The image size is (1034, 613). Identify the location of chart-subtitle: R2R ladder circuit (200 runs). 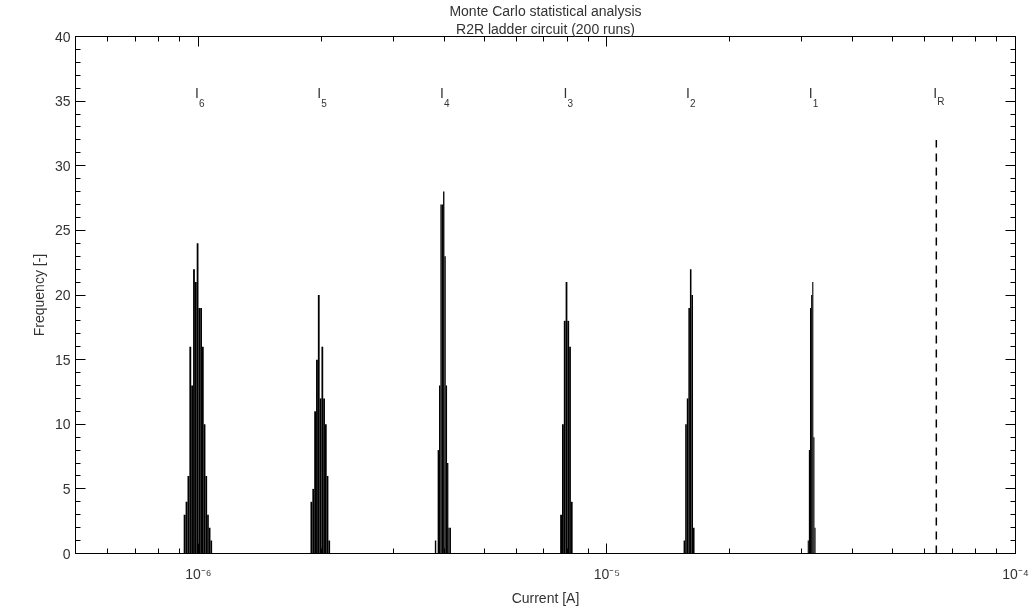
(545, 28).